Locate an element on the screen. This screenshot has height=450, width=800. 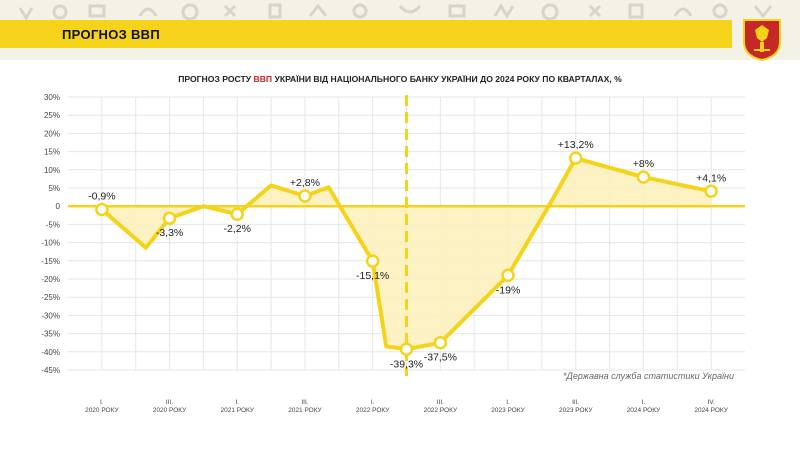
y-tick-label: 10% is located at coordinates (52, 170).